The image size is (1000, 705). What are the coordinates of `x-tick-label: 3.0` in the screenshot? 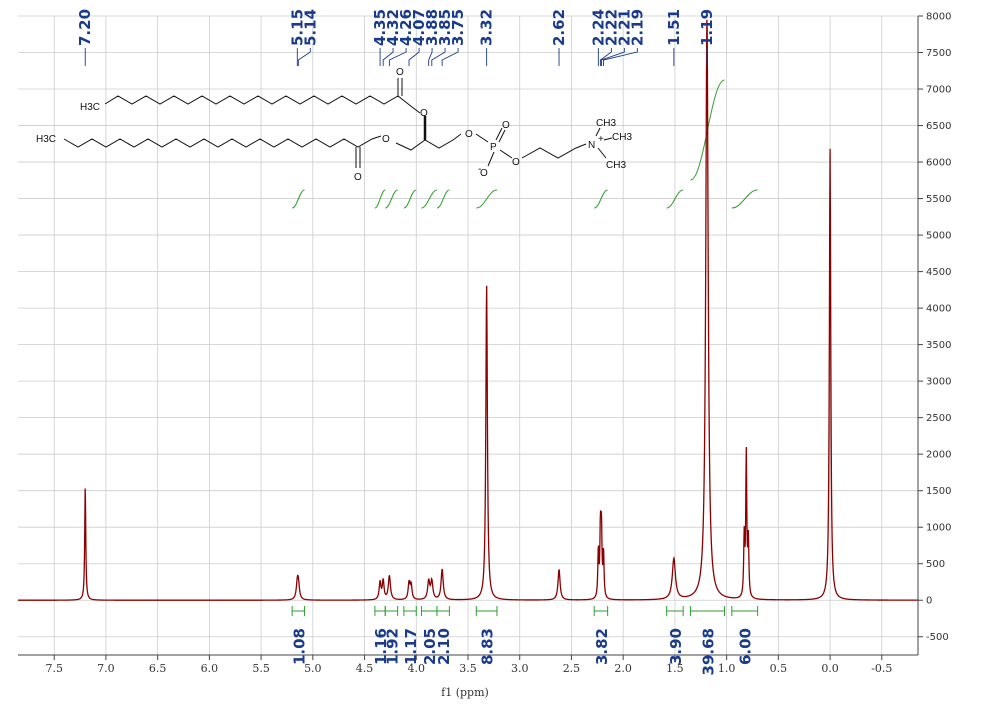 It's located at (520, 668).